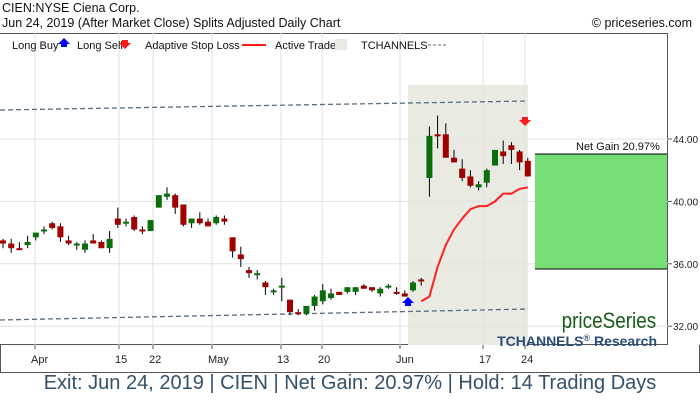 This screenshot has width=700, height=400. Describe the element at coordinates (155, 360) in the screenshot. I see `x-tick-label: 22` at that location.